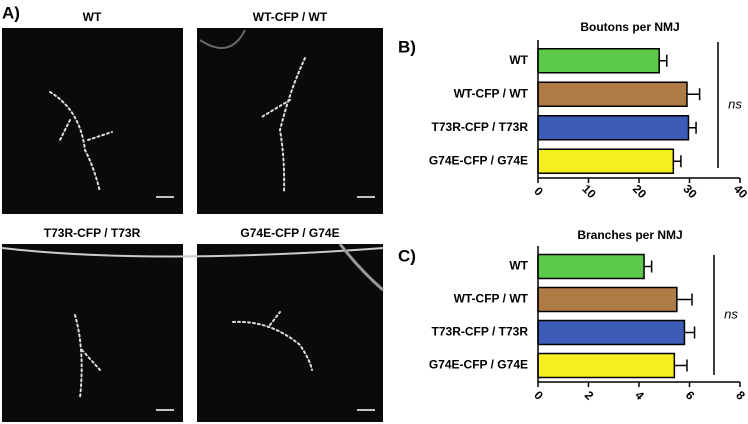  I want to click on x-tick-label: 40, so click(739, 192).